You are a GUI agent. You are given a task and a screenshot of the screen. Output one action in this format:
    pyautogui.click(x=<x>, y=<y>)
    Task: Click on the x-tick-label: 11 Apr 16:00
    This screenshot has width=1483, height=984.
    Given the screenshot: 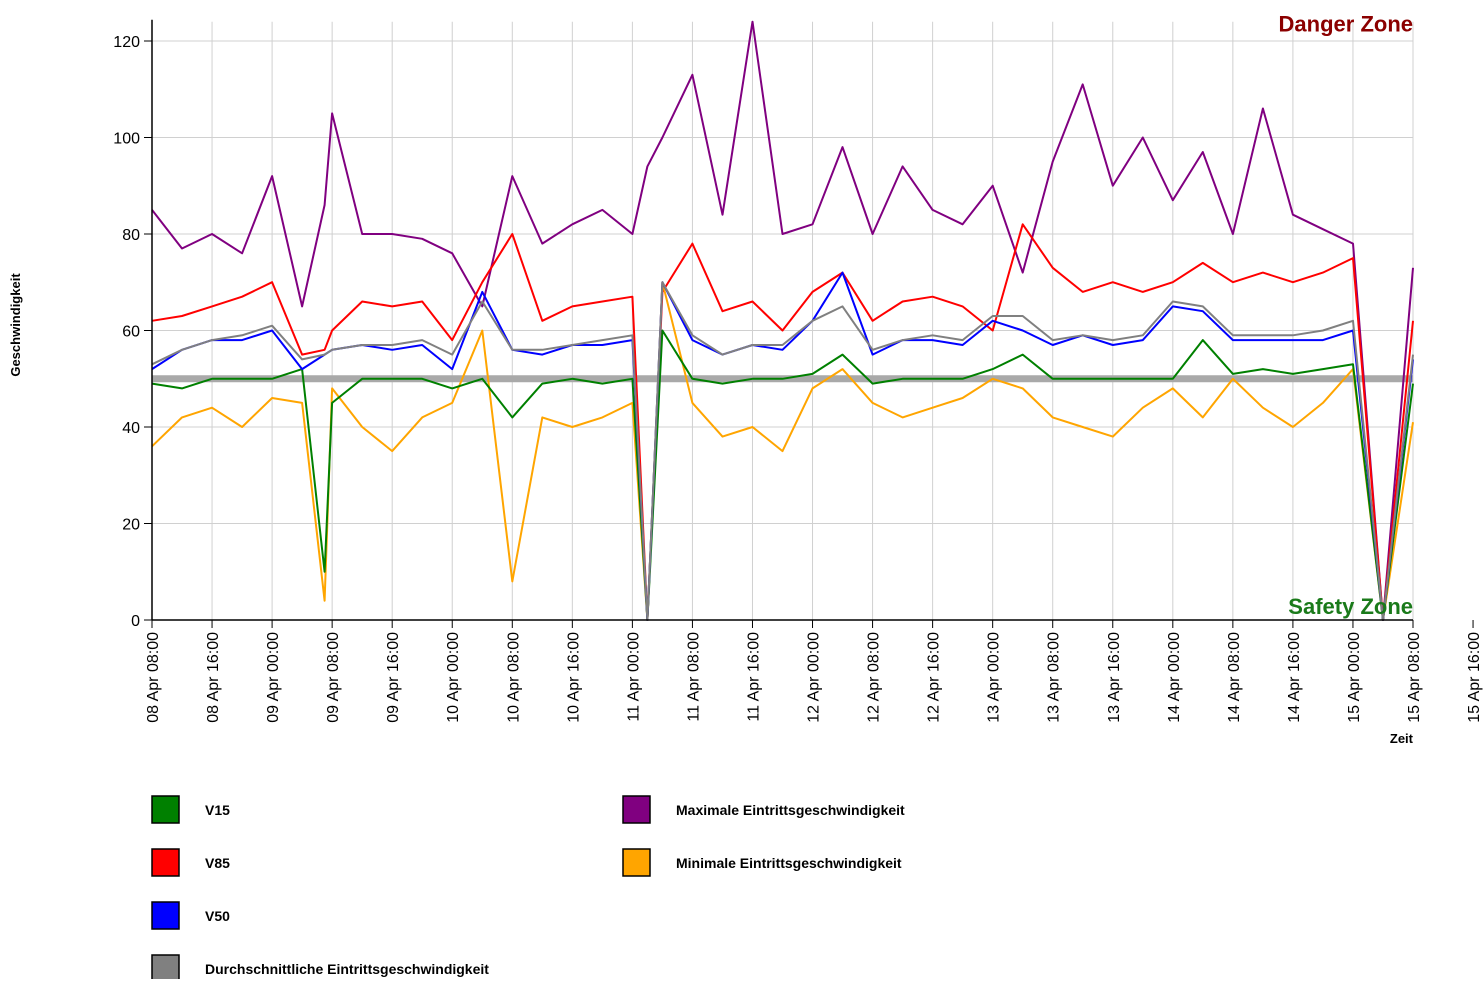 What is the action you would take?
    pyautogui.click(x=753, y=677)
    